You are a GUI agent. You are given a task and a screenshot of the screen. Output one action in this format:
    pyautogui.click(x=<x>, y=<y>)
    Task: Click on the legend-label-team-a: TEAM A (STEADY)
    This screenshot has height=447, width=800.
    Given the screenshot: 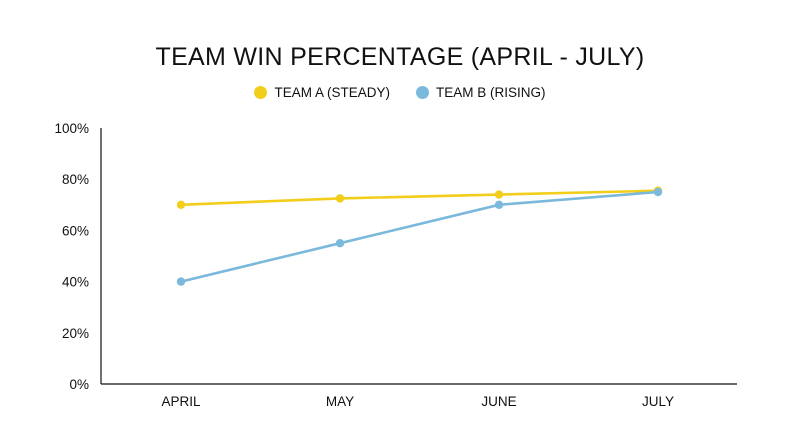 What is the action you would take?
    pyautogui.click(x=332, y=92)
    